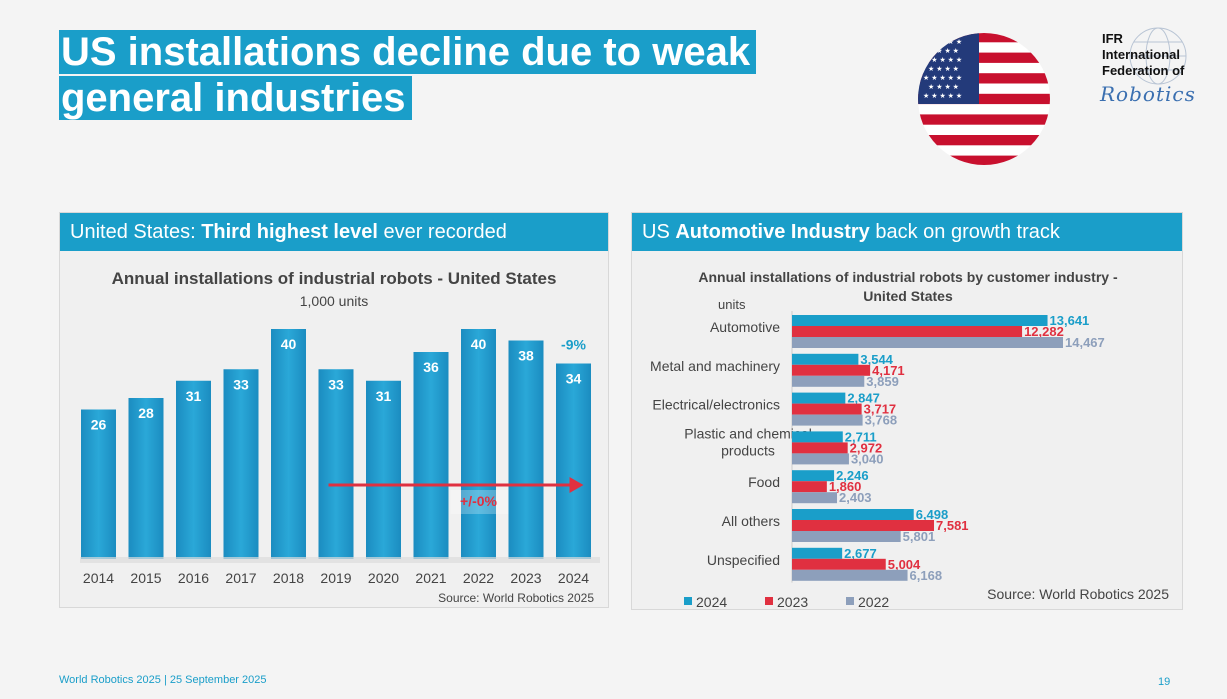  I want to click on bar-2022-Electrical/electronics, so click(827, 420).